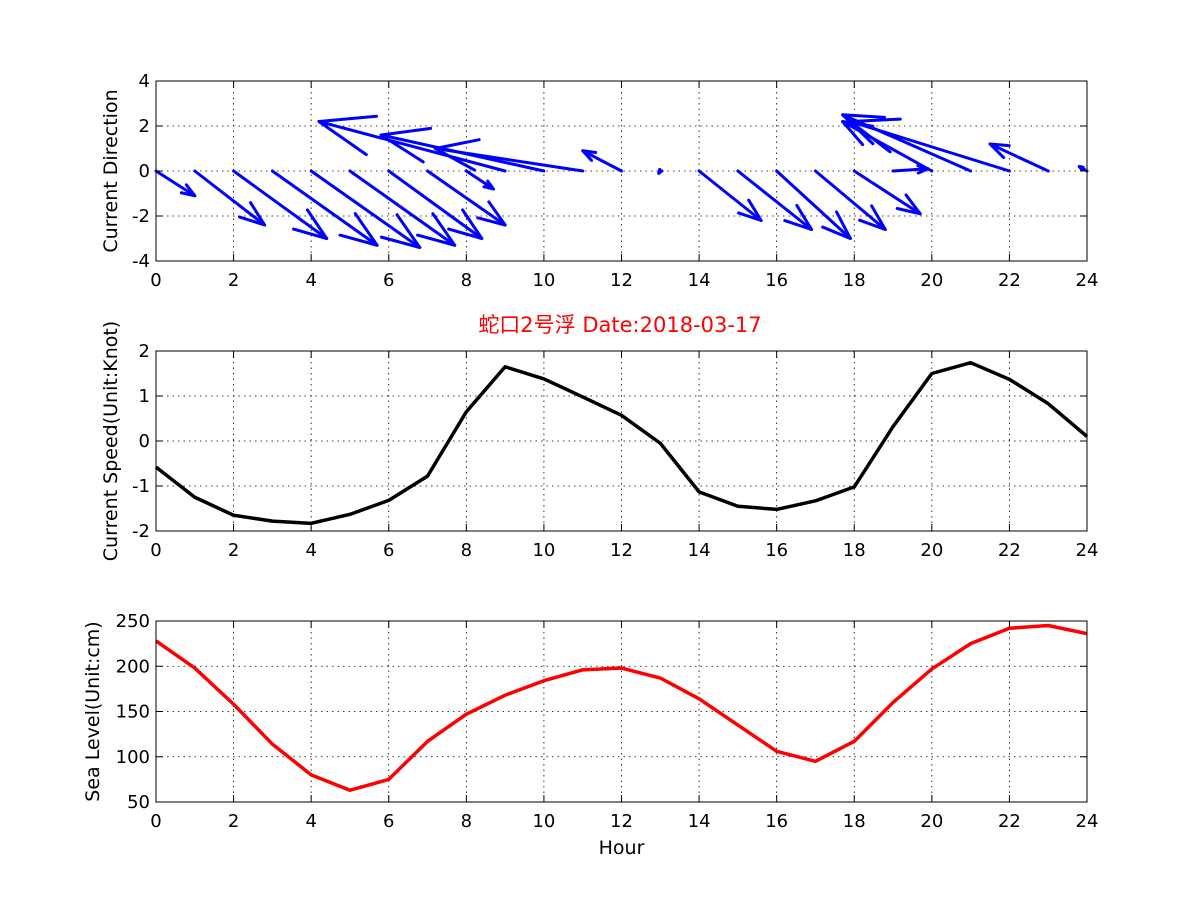 The image size is (1201, 901). What do you see at coordinates (310, 821) in the screenshot?
I see `sea-level-xtick-label: 4` at bounding box center [310, 821].